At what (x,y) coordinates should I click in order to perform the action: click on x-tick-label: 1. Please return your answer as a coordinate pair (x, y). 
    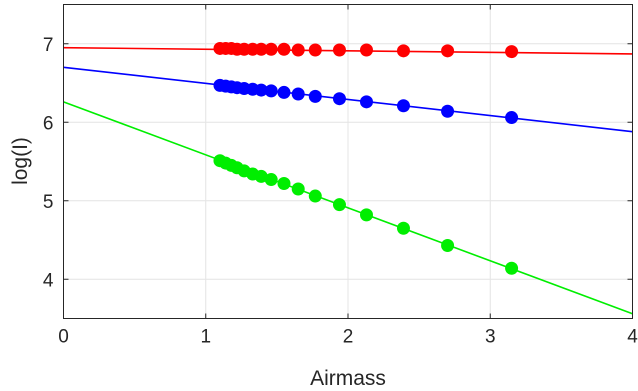
    Looking at the image, I should click on (205, 337).